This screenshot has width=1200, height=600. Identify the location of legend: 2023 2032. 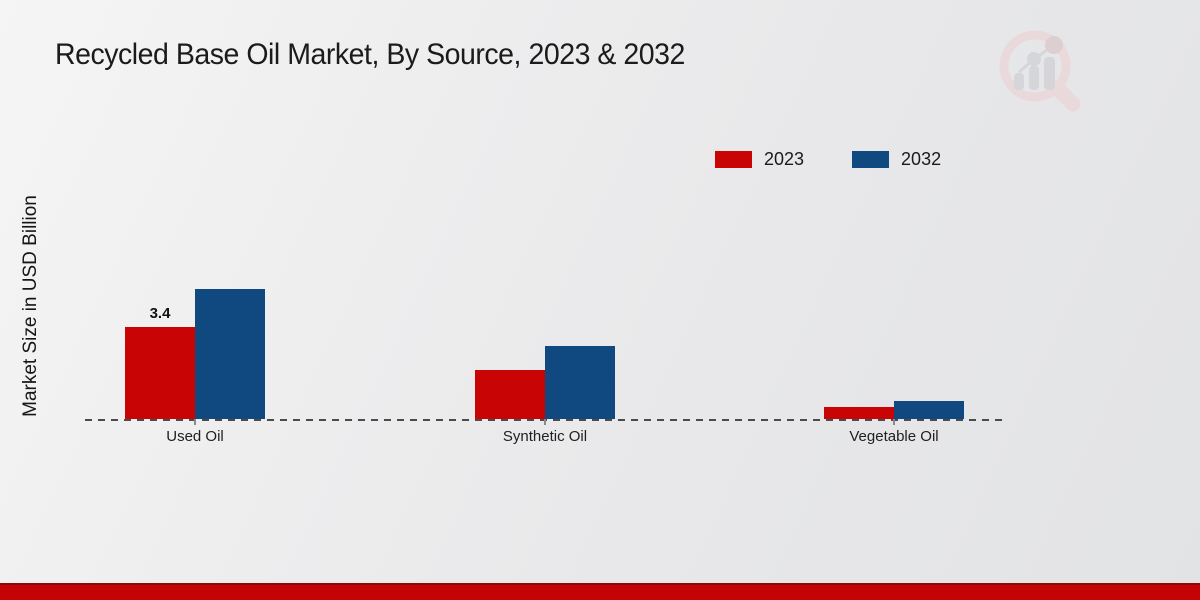
(828, 159).